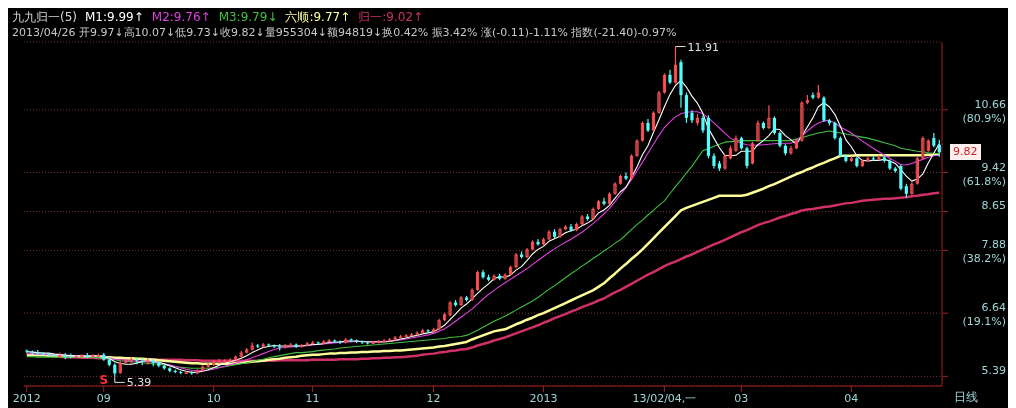 Image resolution: width=1016 pixels, height=408 pixels. I want to click on x-tick-label: 12, so click(433, 398).